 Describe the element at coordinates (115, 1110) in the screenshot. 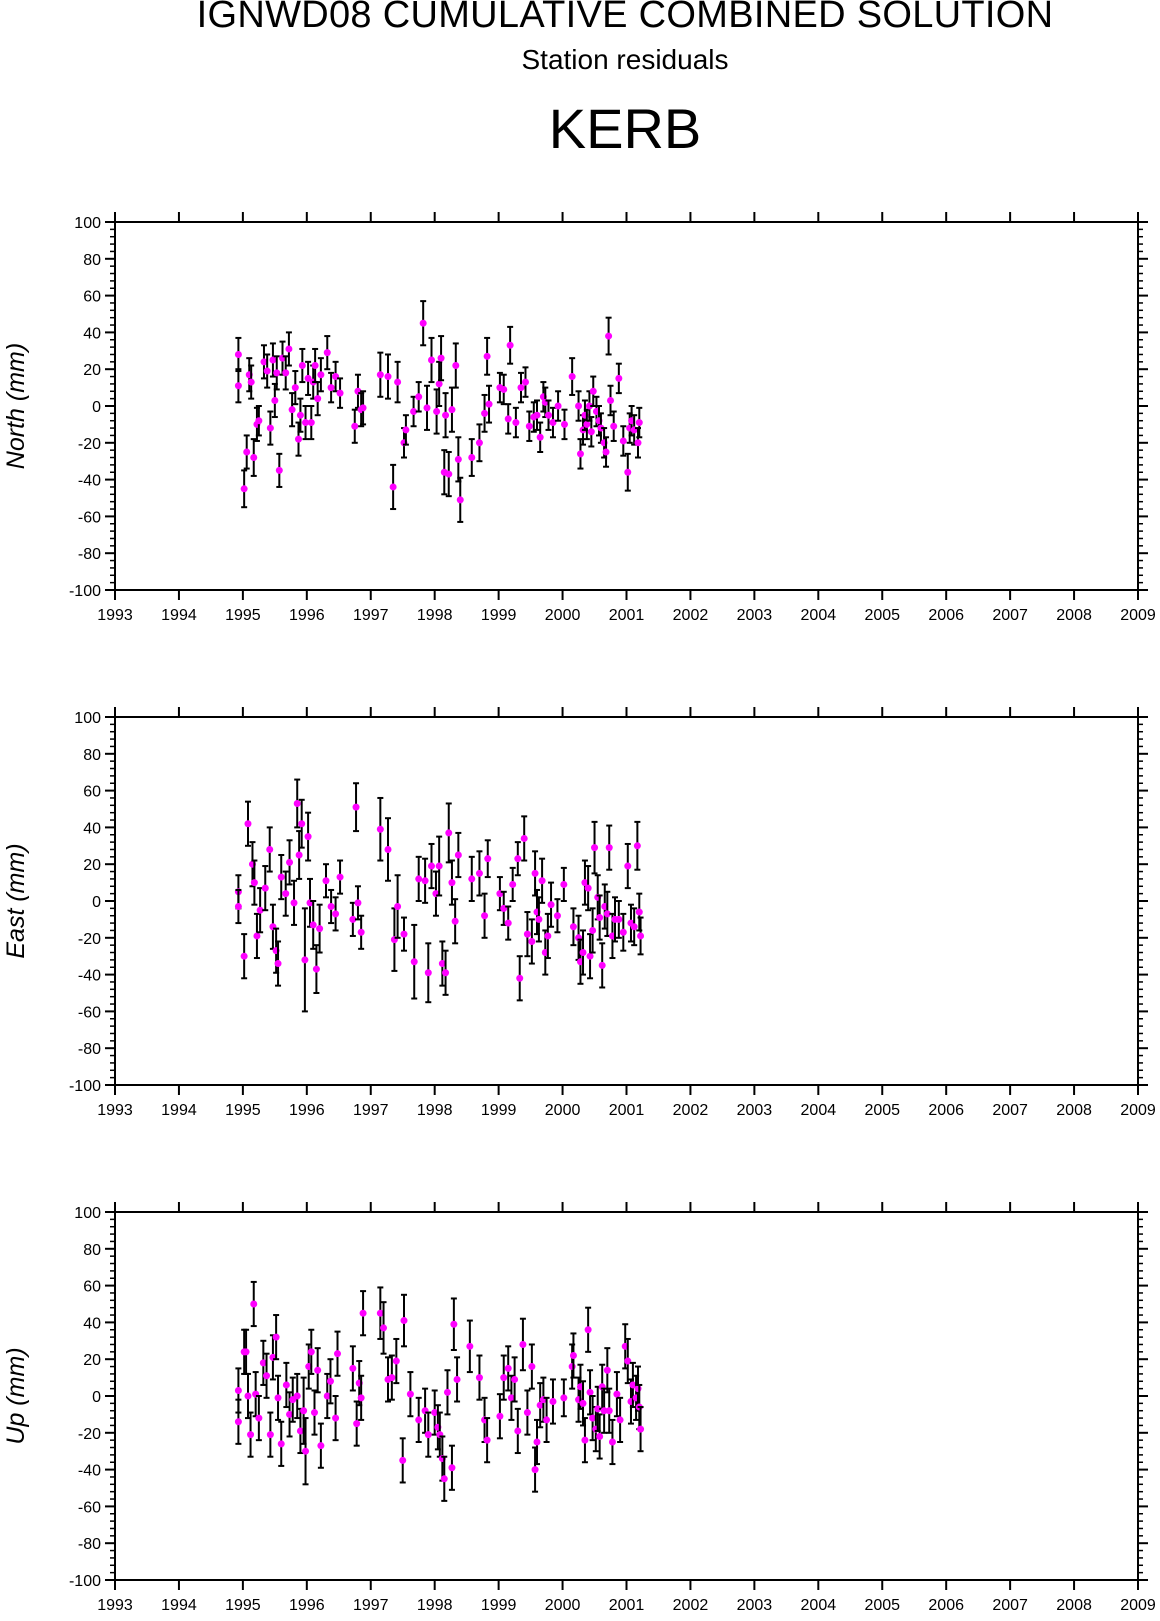

I see `x-tick-label: 1993` at that location.